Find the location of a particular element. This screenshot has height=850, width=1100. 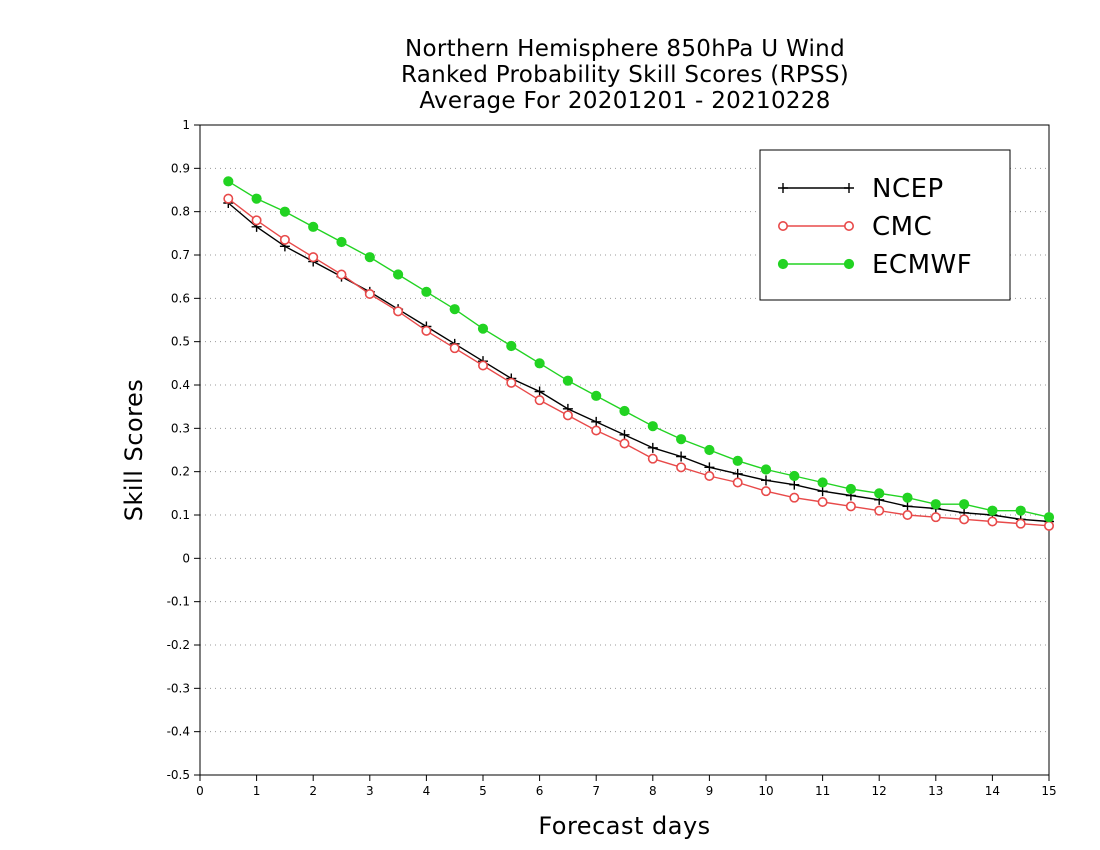

x-tick-label: 10 is located at coordinates (765, 791).